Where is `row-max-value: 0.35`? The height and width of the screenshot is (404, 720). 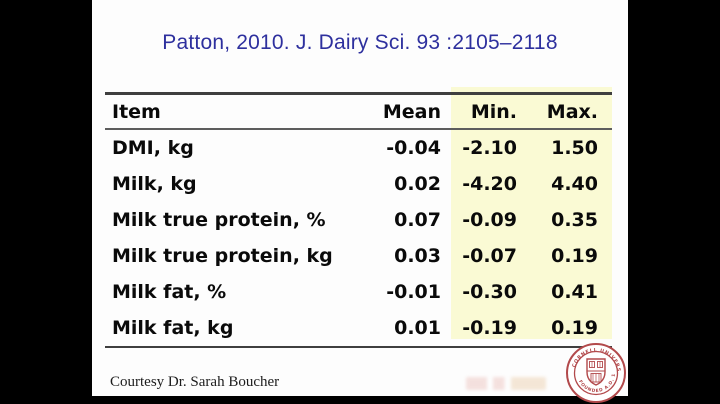
row-max-value: 0.35 is located at coordinates (574, 220).